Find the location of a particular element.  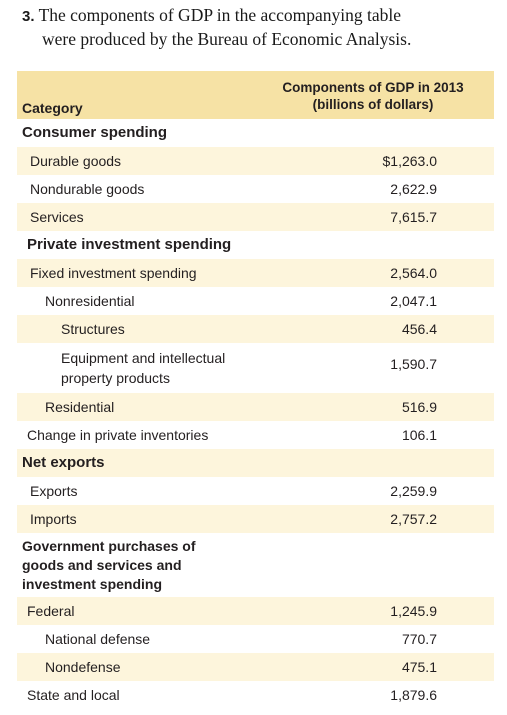

table-row: Structures 456.4 is located at coordinates (255, 329).